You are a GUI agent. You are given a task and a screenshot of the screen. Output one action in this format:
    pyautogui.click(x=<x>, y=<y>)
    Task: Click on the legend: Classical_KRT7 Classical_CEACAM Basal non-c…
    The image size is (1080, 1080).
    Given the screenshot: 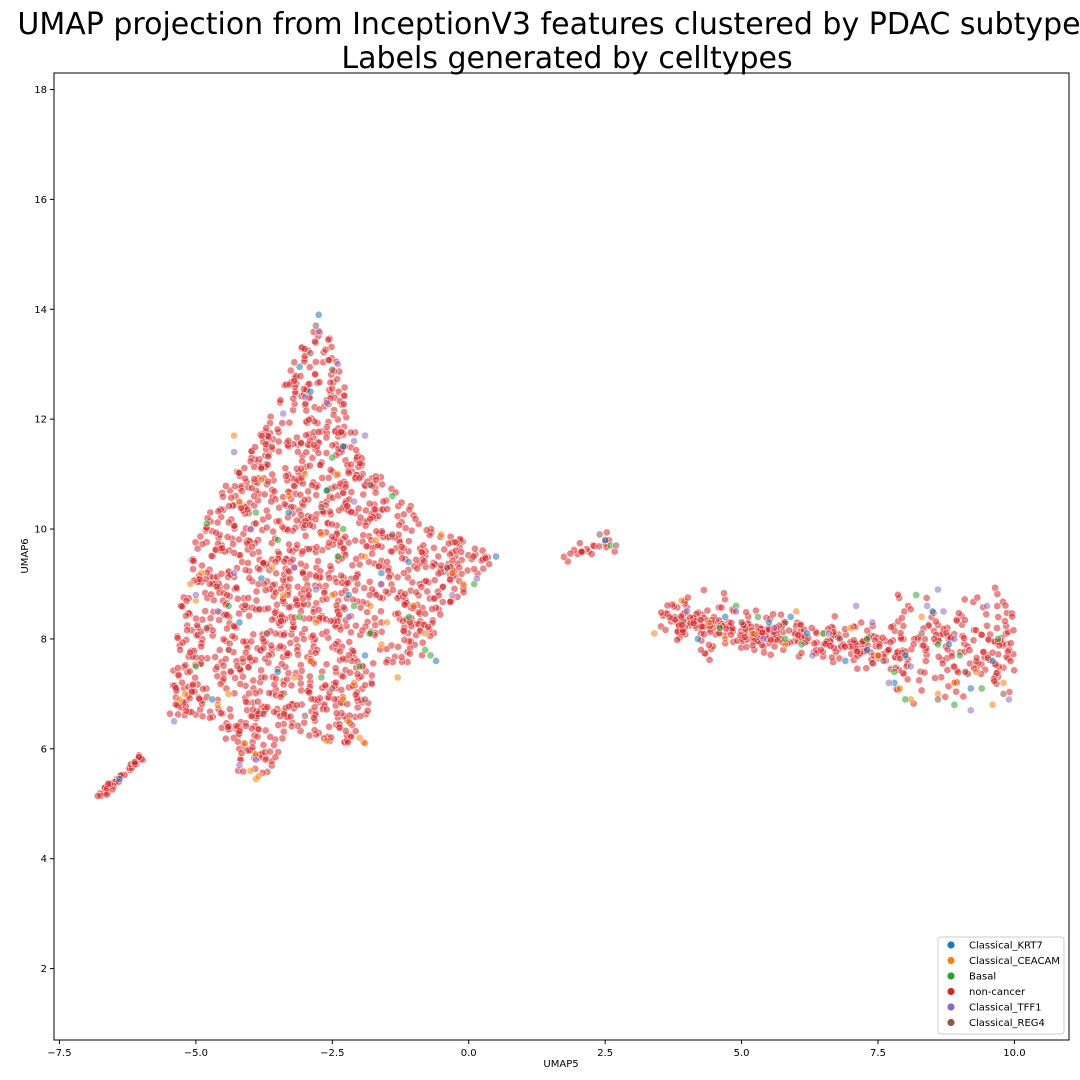 What is the action you would take?
    pyautogui.click(x=1001, y=985)
    